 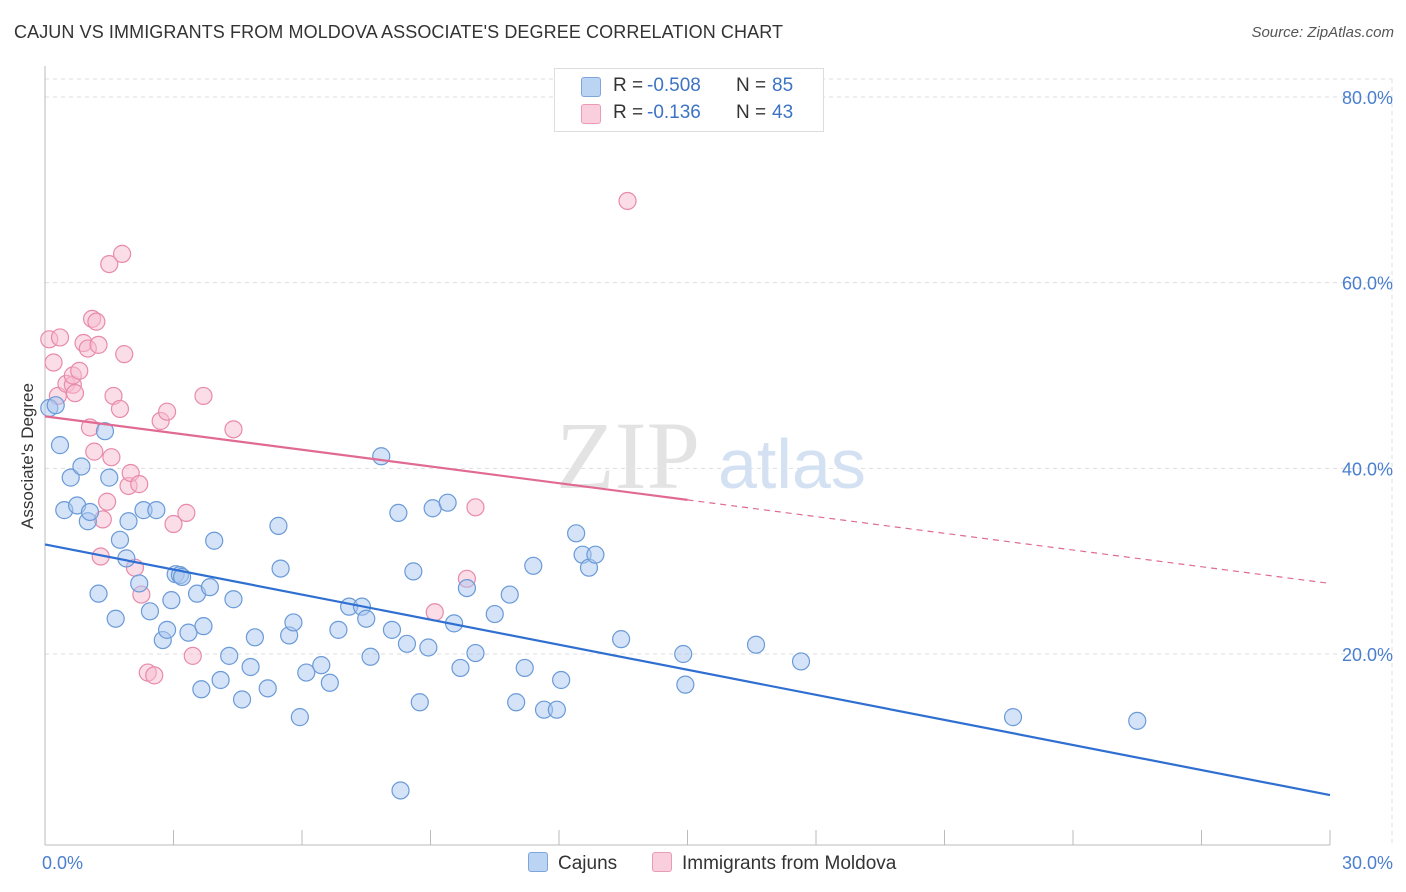 What do you see at coordinates (1009, 542) in the screenshot?
I see `moldova-trend-line-dashed` at bounding box center [1009, 542].